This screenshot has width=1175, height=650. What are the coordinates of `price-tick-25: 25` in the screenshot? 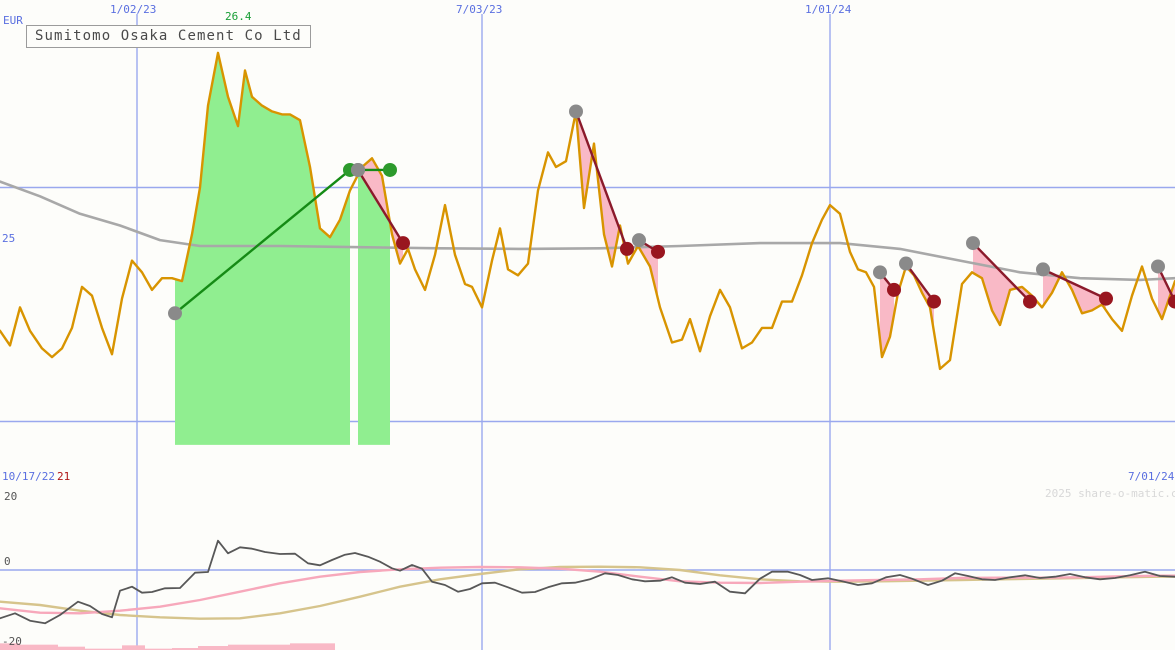 It's located at (9, 238).